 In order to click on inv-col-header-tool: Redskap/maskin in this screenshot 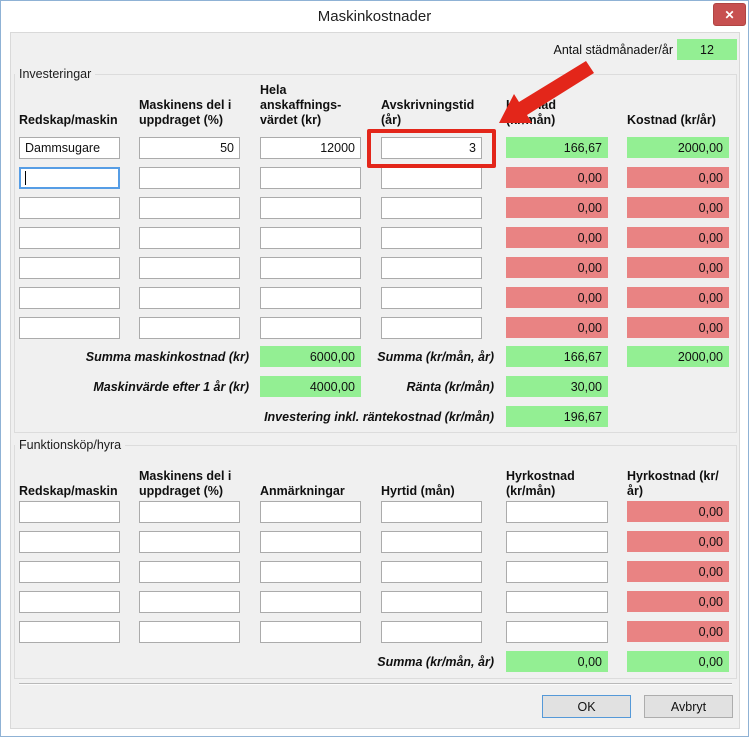, I will do `click(69, 108)`.